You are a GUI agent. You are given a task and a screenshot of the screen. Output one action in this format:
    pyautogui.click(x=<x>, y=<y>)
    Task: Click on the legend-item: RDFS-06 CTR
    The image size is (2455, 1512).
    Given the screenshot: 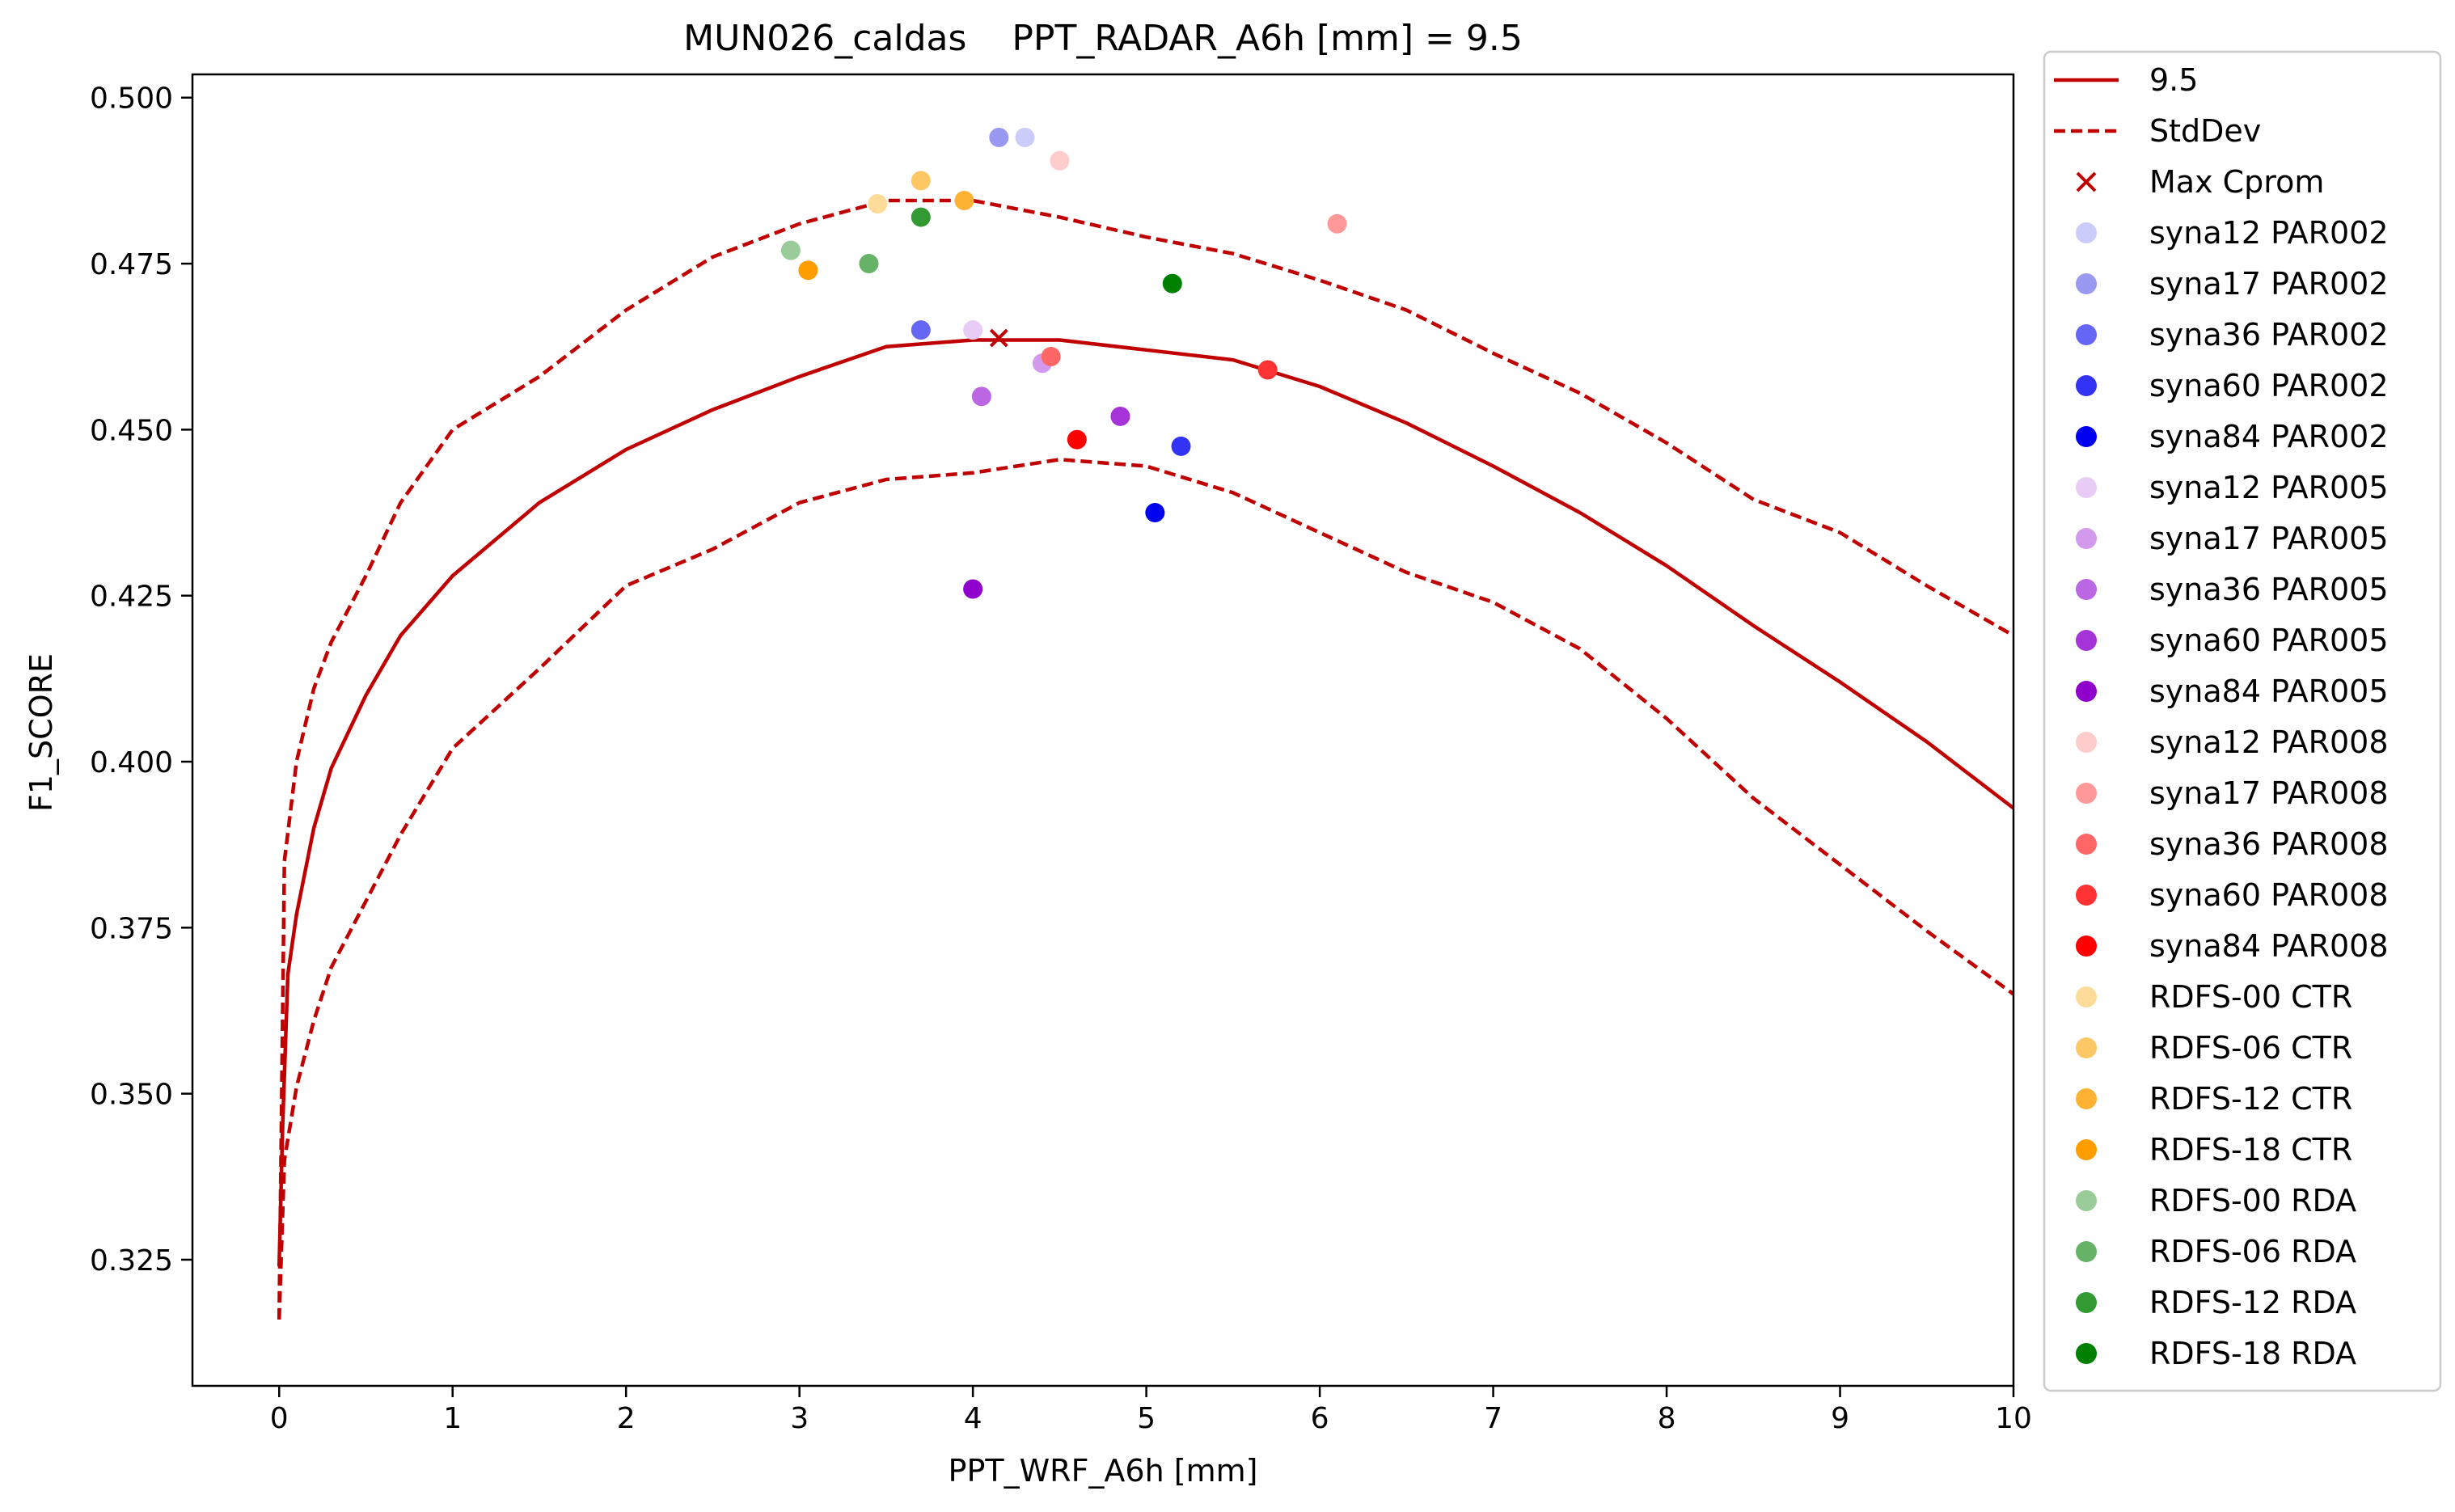 What is the action you would take?
    pyautogui.click(x=2214, y=1048)
    